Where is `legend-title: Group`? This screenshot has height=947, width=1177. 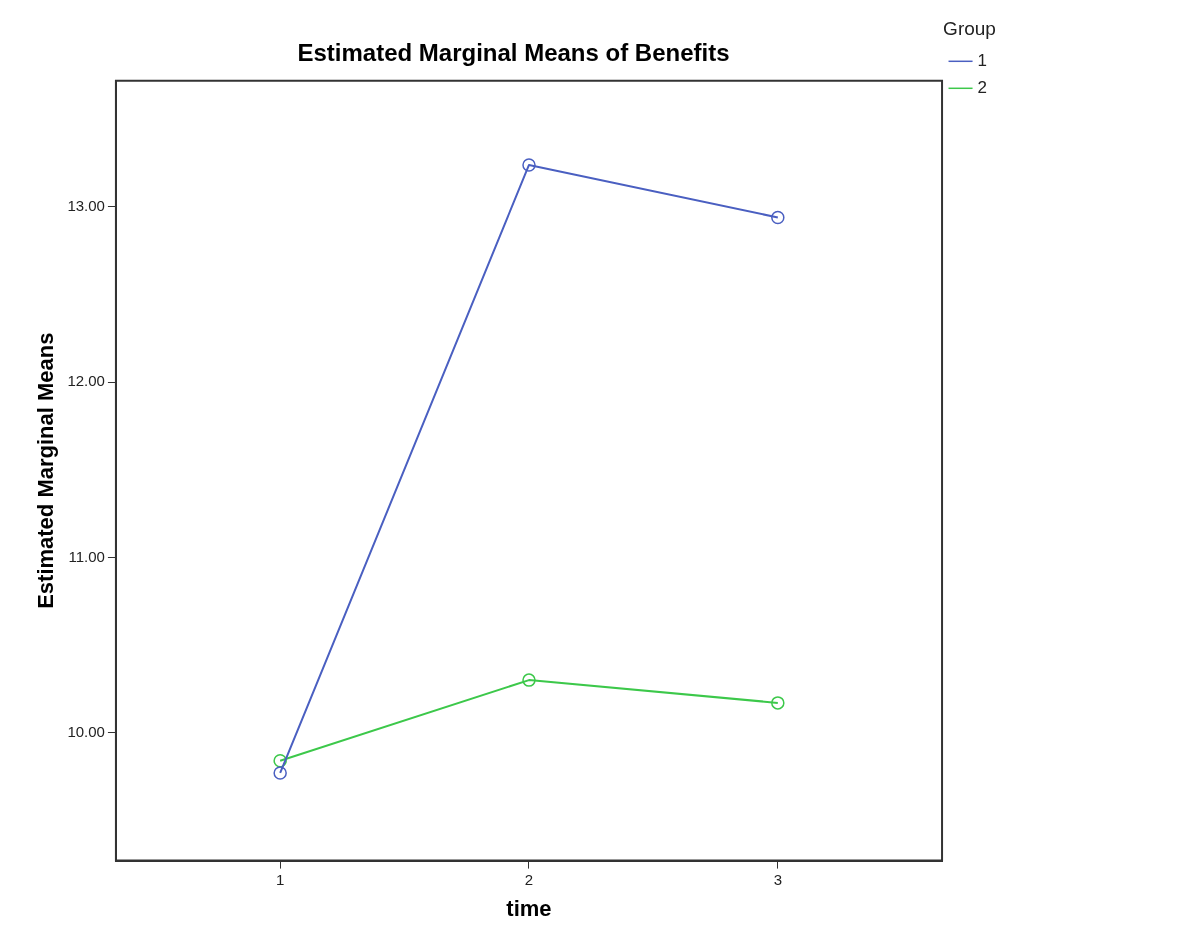
legend-title: Group is located at coordinates (969, 28).